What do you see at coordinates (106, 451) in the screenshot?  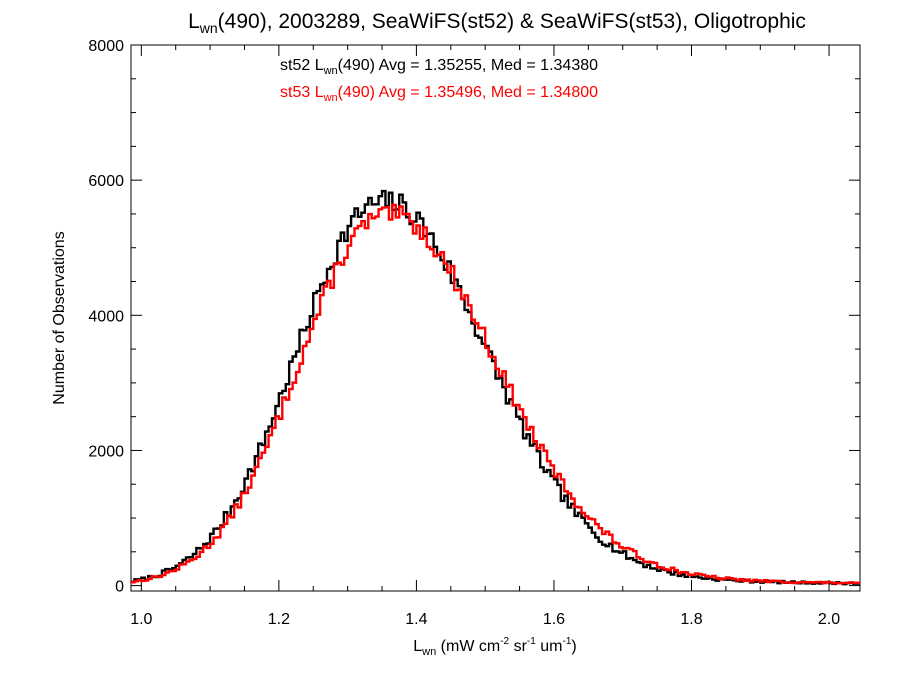 I see `y-tick-label: 2000` at bounding box center [106, 451].